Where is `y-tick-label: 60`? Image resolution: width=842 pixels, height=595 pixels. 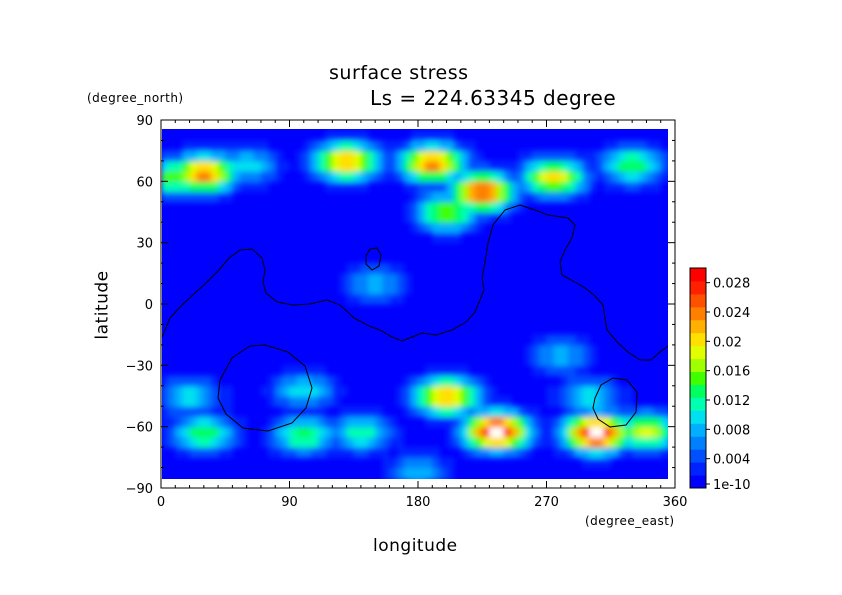
y-tick-label: 60 is located at coordinates (144, 182).